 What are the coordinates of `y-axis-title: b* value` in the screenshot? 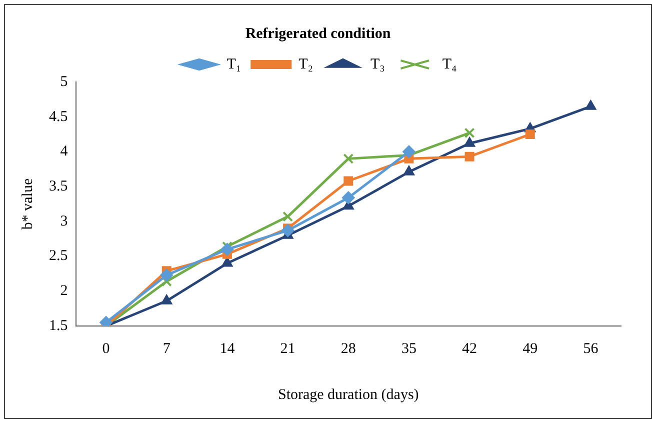 It's located at (28, 204).